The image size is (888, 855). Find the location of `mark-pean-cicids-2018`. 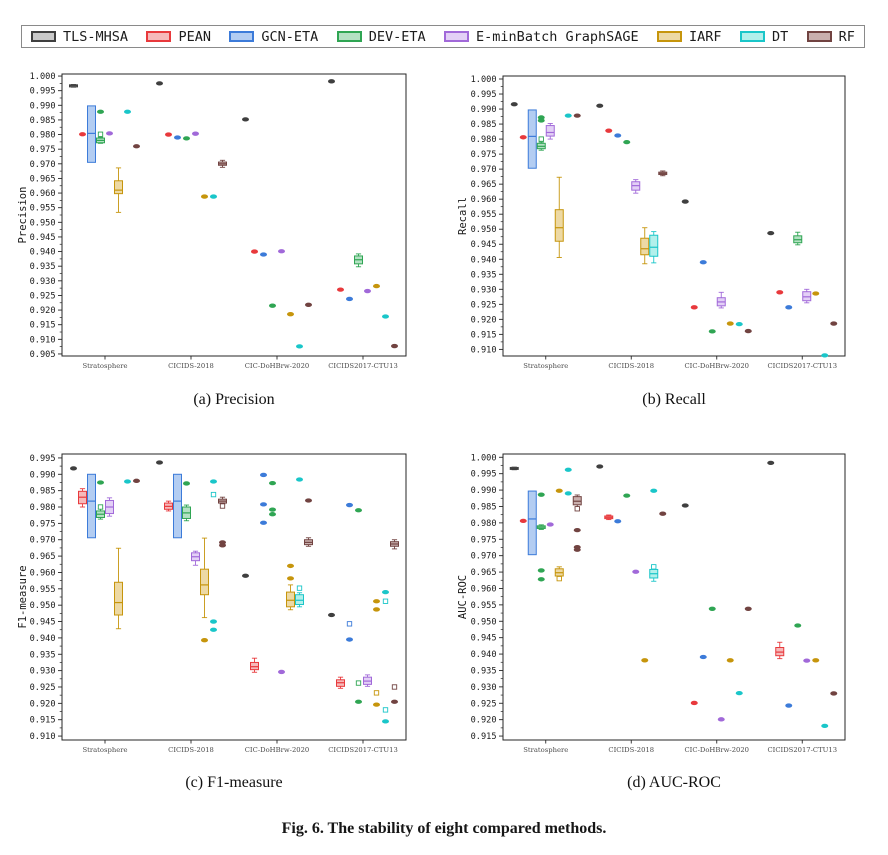

mark-pean-cicids-2018 is located at coordinates (609, 517).